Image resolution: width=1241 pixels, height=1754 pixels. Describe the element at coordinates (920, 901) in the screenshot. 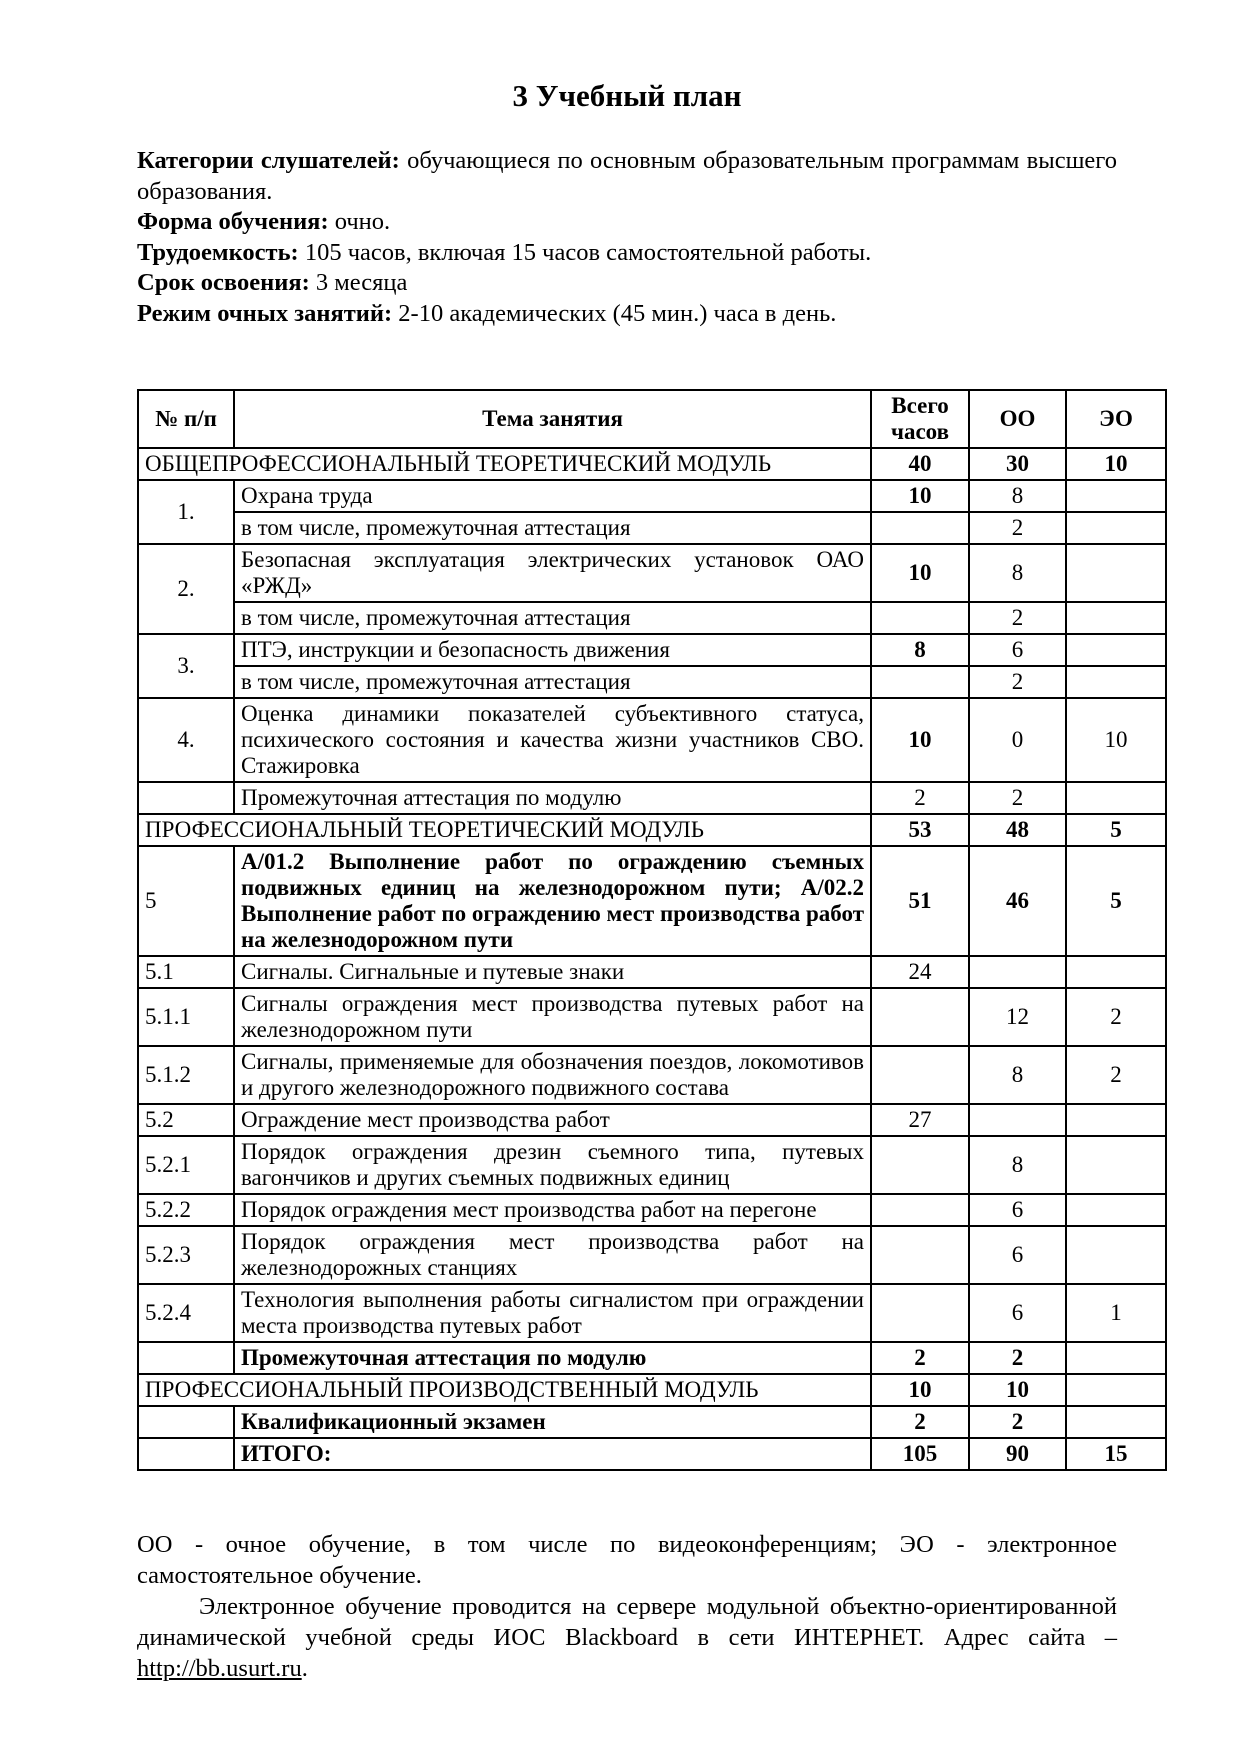

I see `cell-total: 51` at that location.